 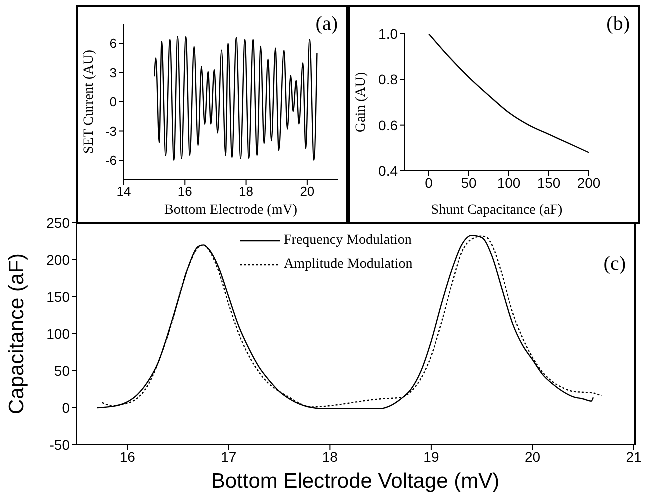 What do you see at coordinates (549, 182) in the screenshot?
I see `x-tick-label: 150` at bounding box center [549, 182].